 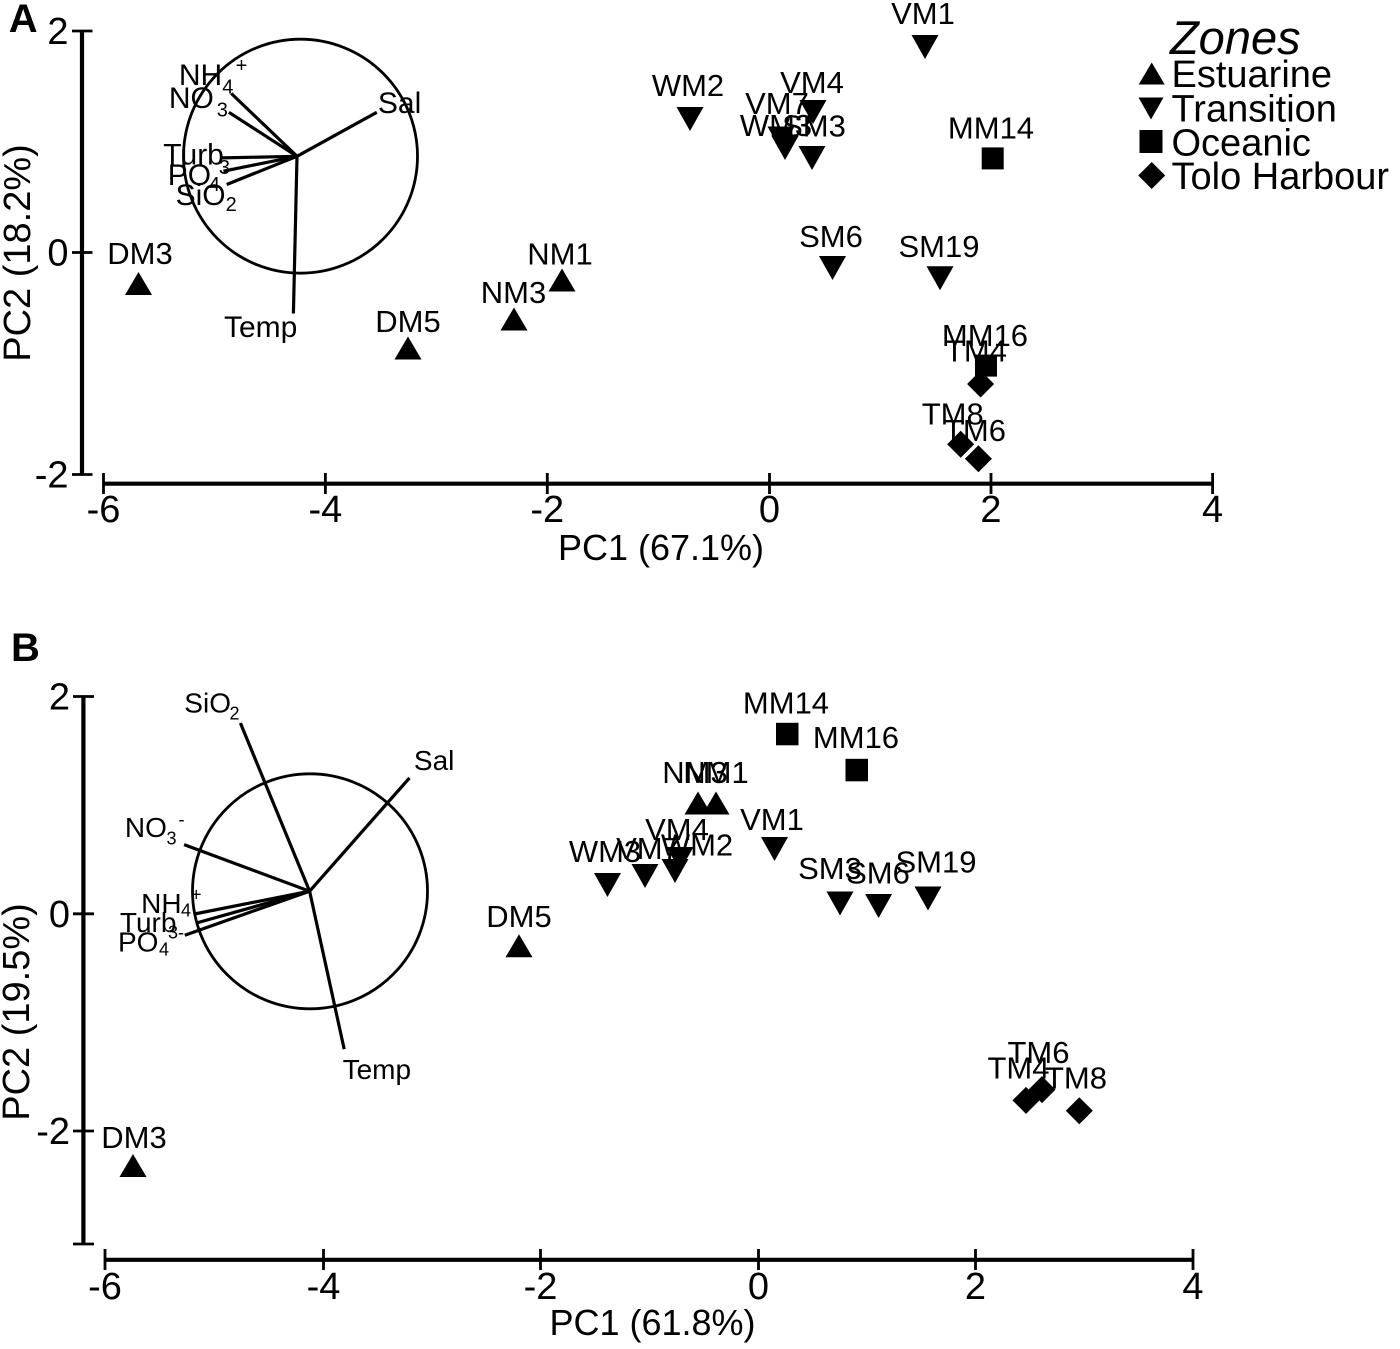 What do you see at coordinates (19, 1012) in the screenshot?
I see `svg-text: PC2 (19.5%)` at bounding box center [19, 1012].